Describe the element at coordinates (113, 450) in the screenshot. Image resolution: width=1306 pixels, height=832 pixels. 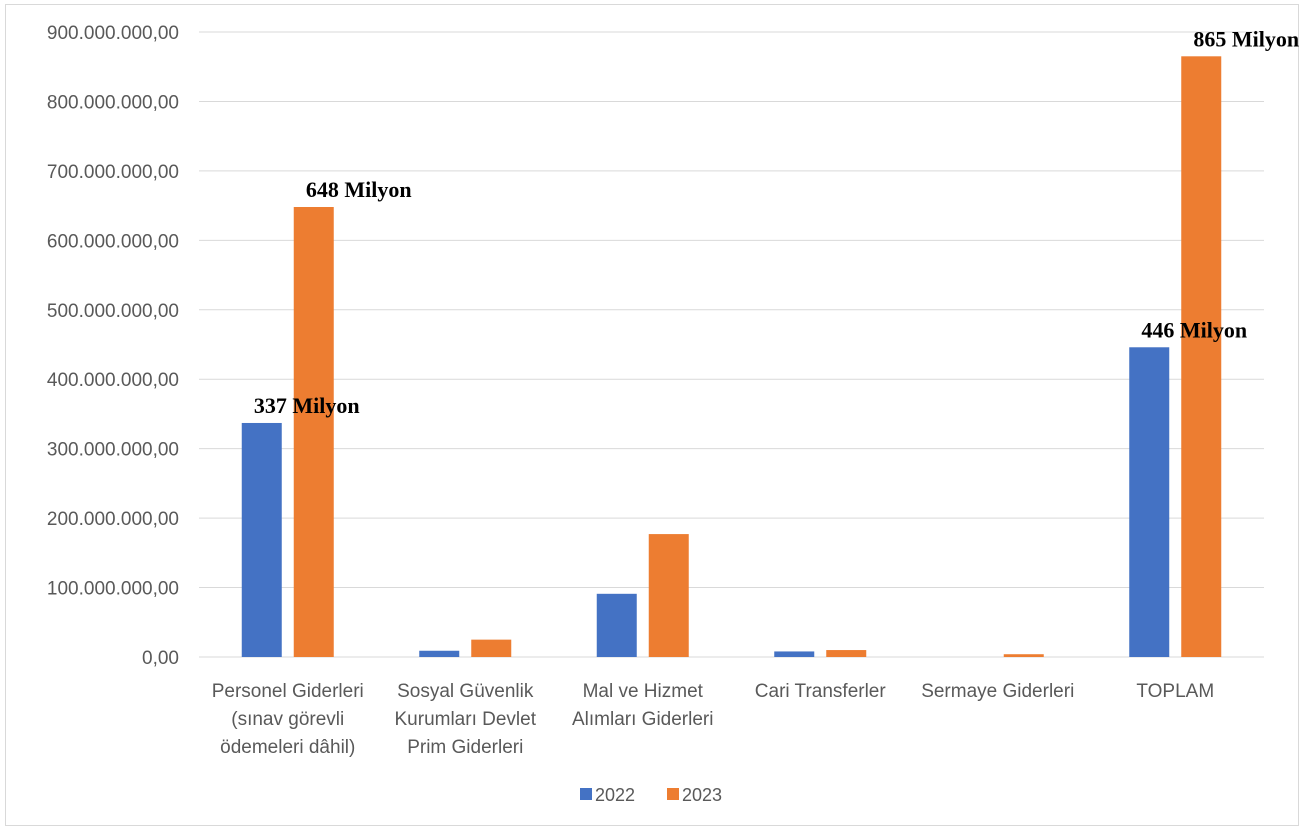
I see `y-tick-label: 300.000.000,00` at that location.